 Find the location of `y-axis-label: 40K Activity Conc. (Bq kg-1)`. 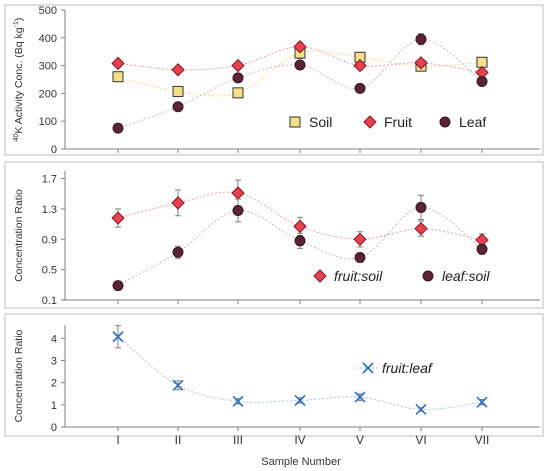

y-axis-label: 40K Activity Conc. (Bq kg-1) is located at coordinates (19, 80).